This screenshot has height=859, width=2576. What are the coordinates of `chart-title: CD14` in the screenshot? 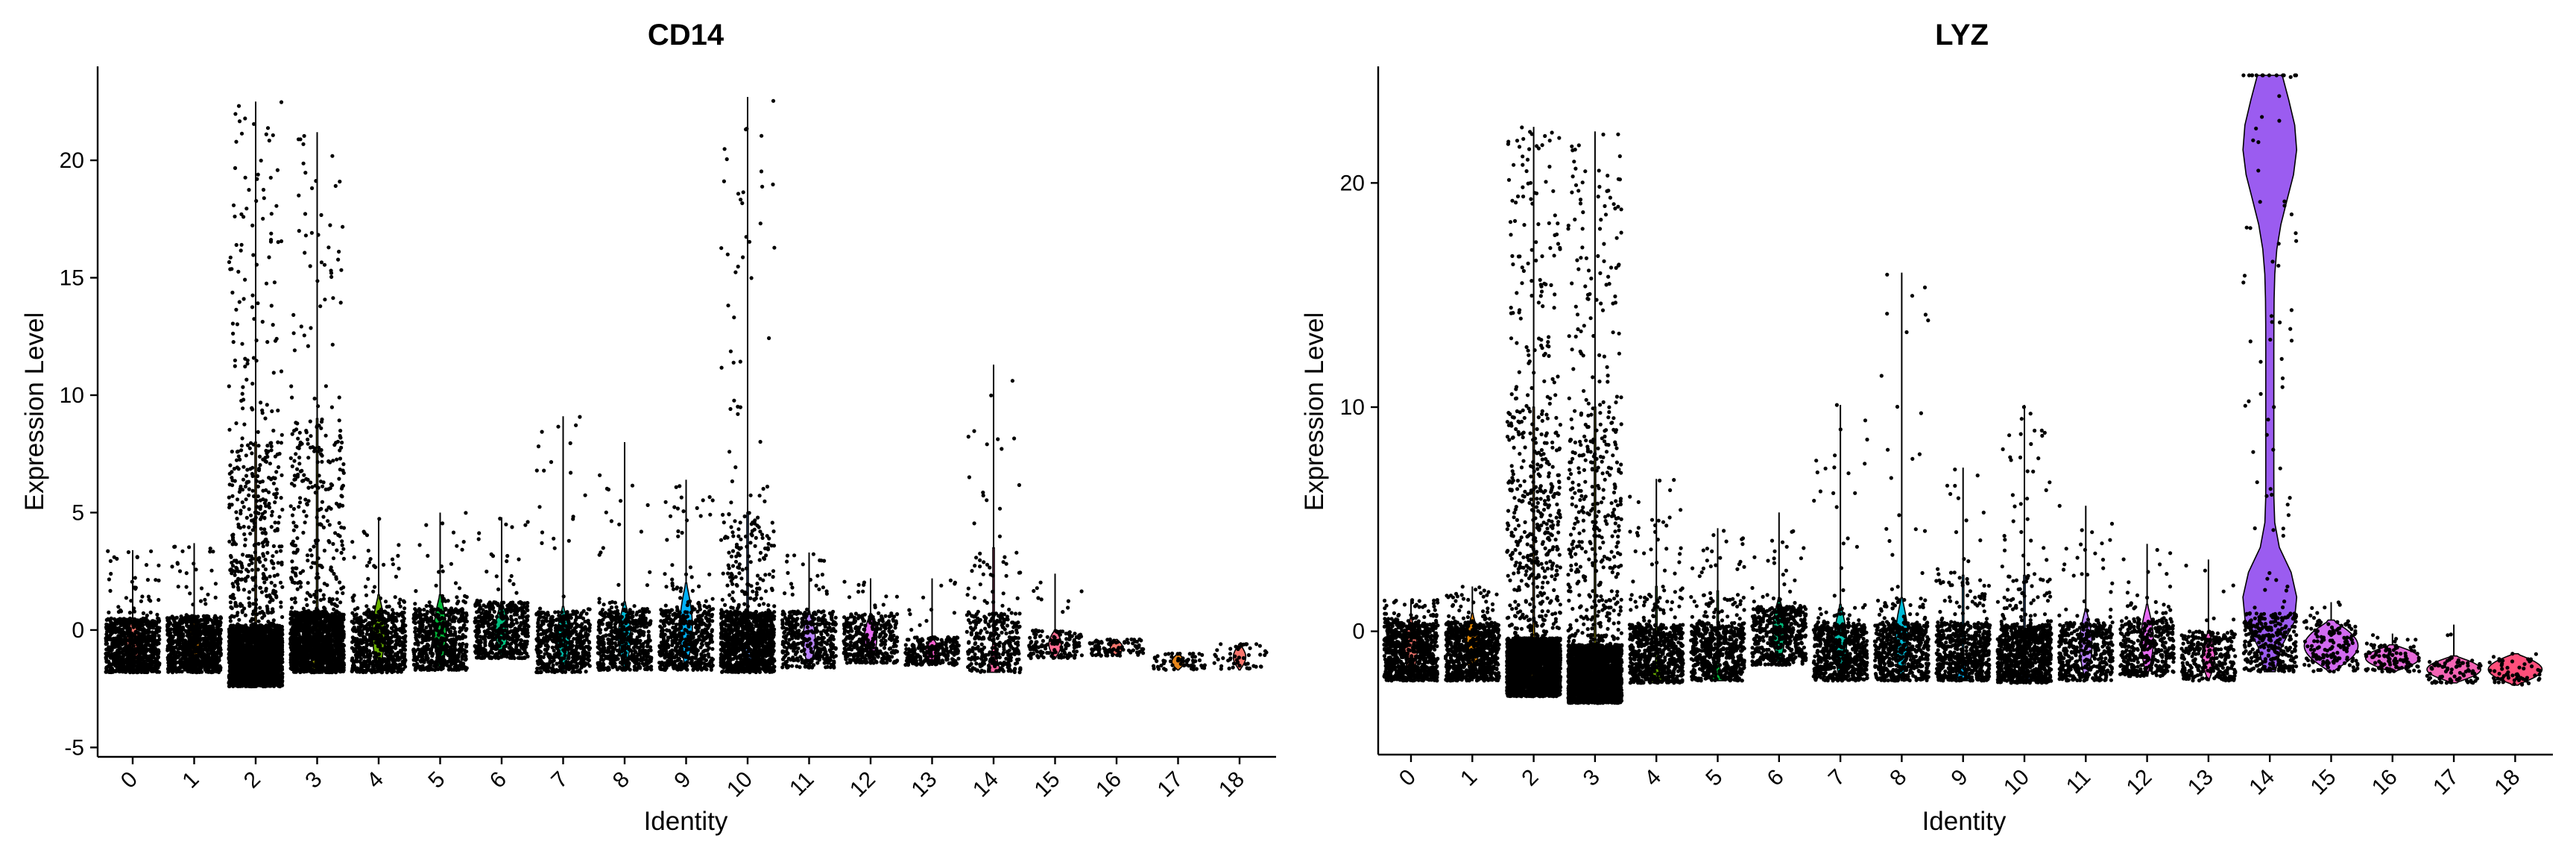 It's located at (686, 35).